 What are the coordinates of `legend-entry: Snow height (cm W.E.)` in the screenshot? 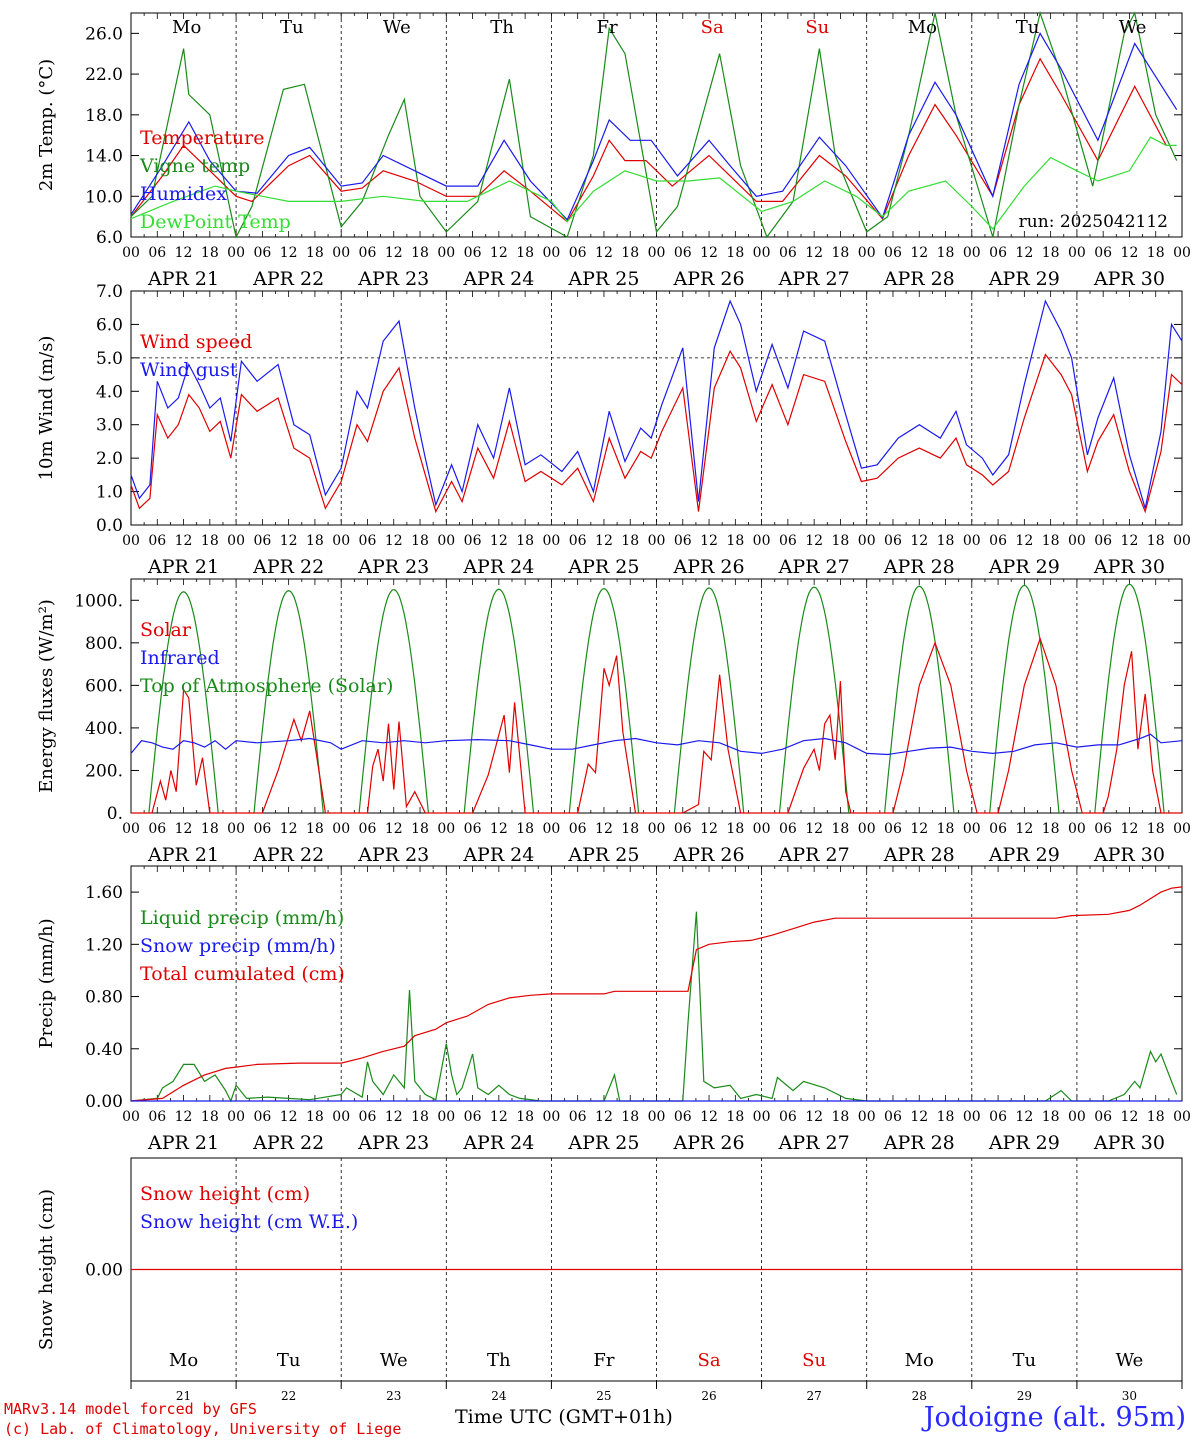 It's located at (249, 1222).